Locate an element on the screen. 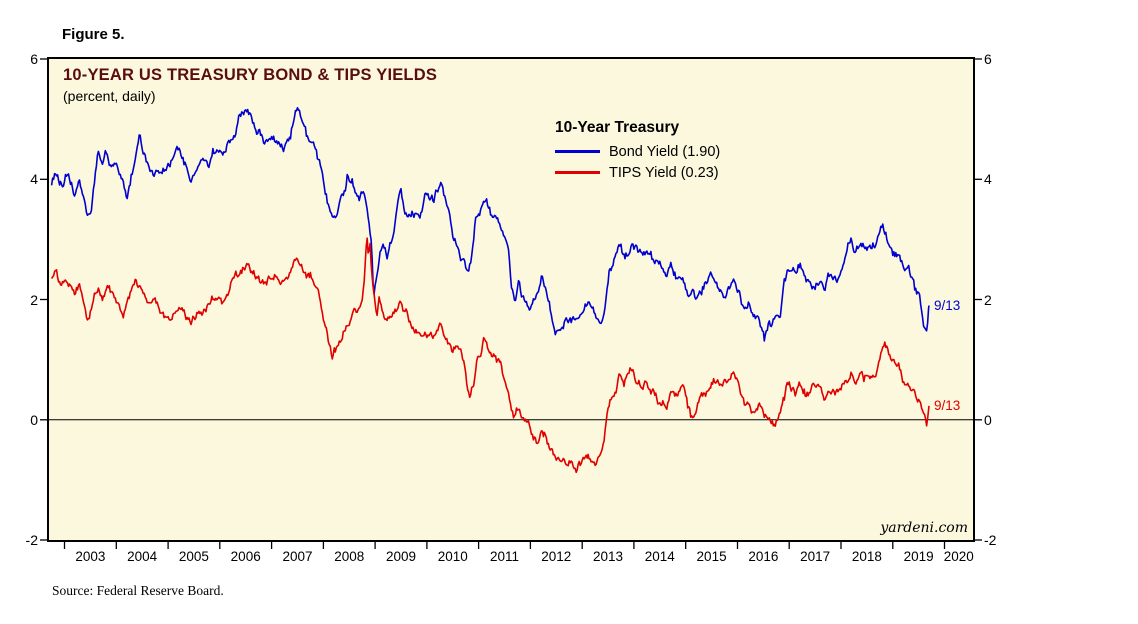  y-axis-label-right: 6 is located at coordinates (988, 59).